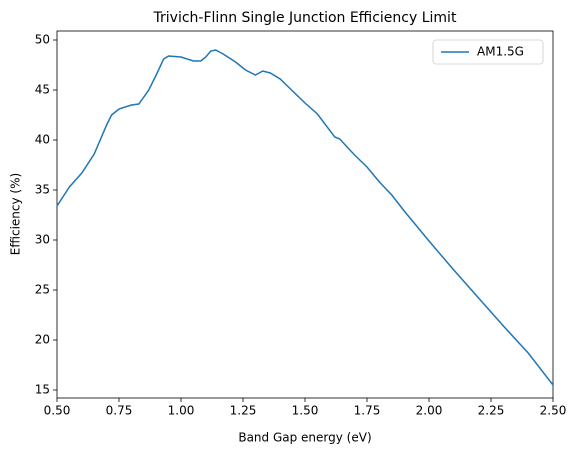 Image resolution: width=578 pixels, height=455 pixels. Describe the element at coordinates (553, 411) in the screenshot. I see `x-tick-label: 2.50` at that location.